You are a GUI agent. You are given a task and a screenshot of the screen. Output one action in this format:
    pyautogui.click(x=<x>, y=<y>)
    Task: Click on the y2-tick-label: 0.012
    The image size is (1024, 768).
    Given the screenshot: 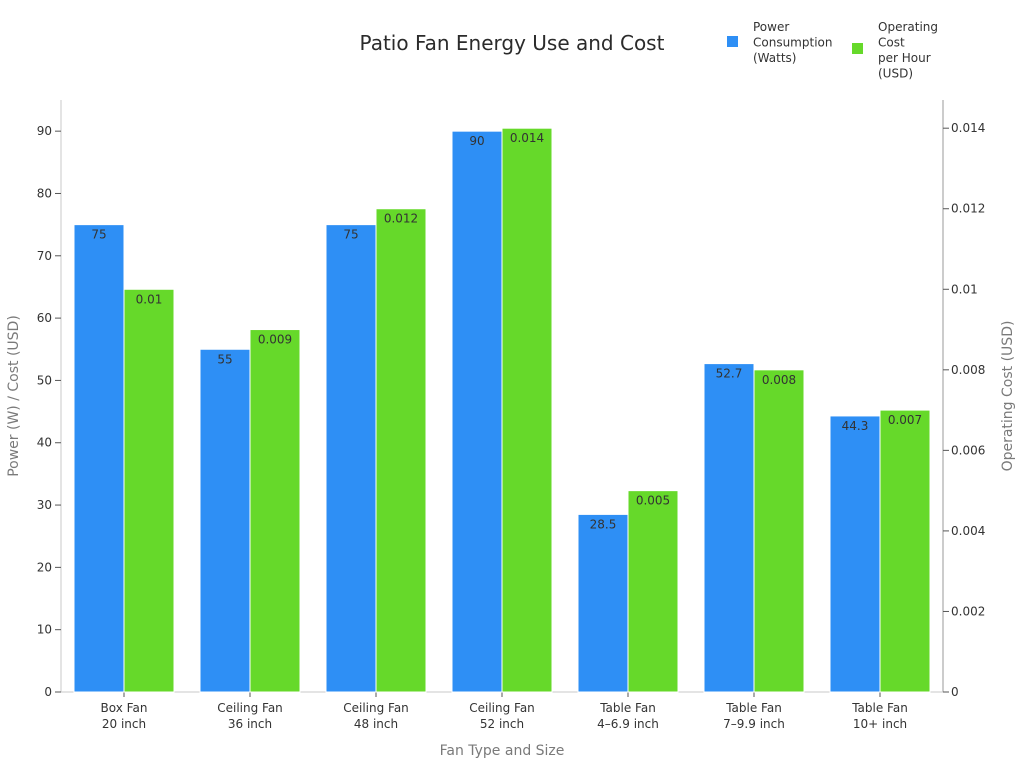 What is the action you would take?
    pyautogui.click(x=968, y=209)
    